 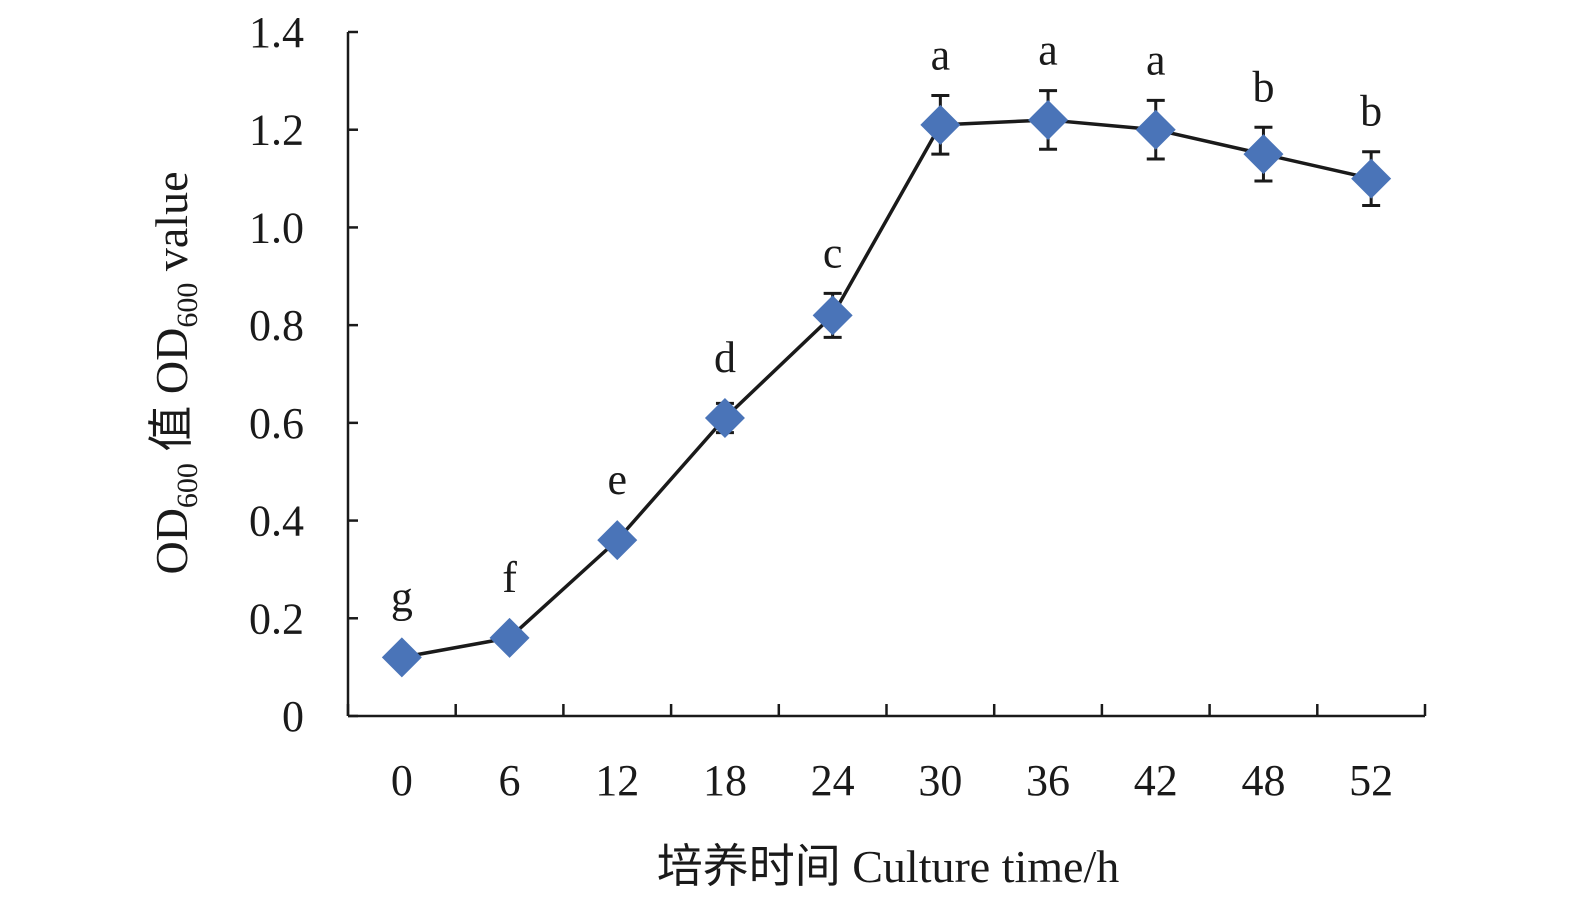 What do you see at coordinates (1371, 780) in the screenshot?
I see `x-tick-label: 52` at bounding box center [1371, 780].